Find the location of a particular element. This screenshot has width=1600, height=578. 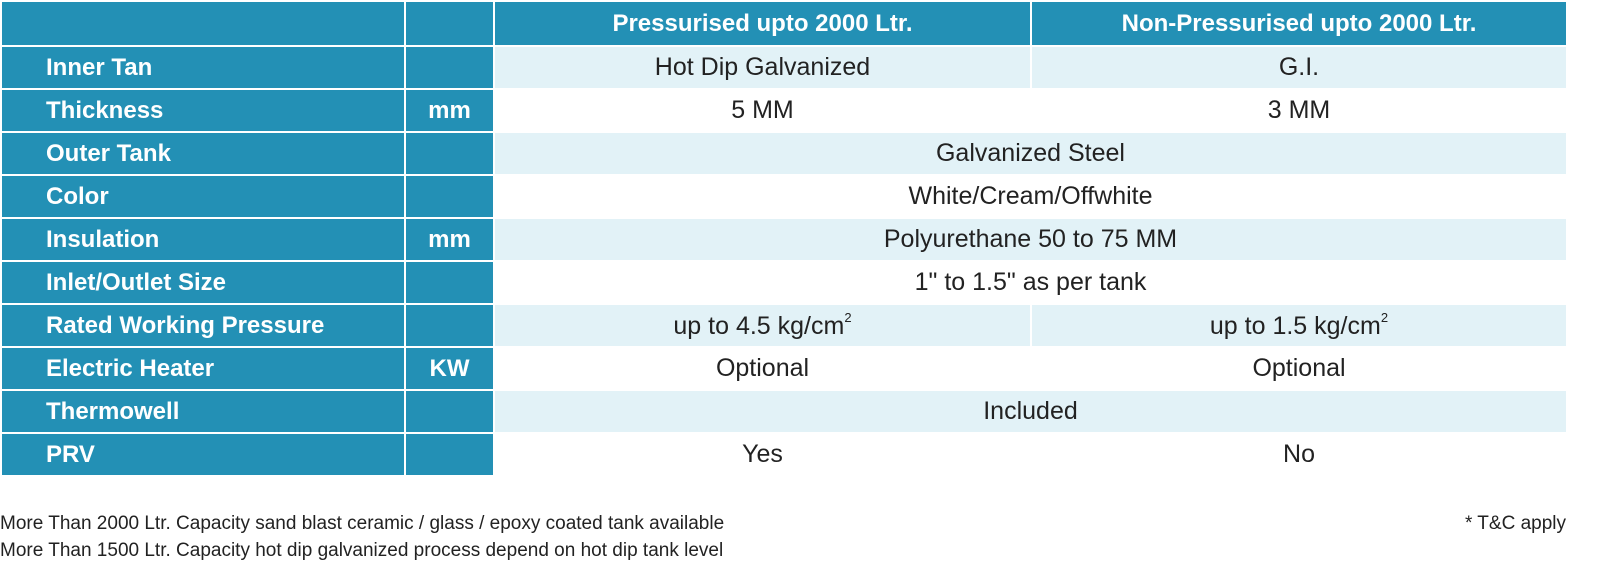

value-both: Polyurethane 50 to 75 MM is located at coordinates (1030, 239).